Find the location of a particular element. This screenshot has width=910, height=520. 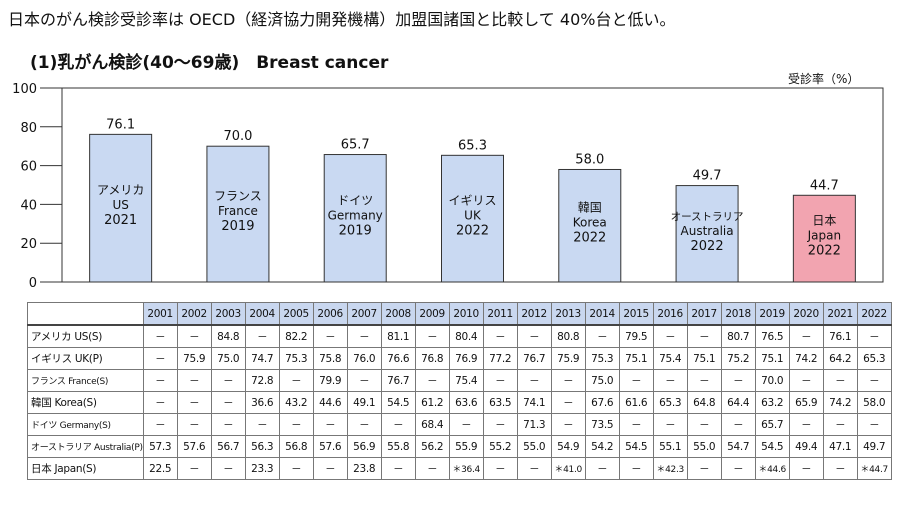

table-cell: 55.9 is located at coordinates (466, 446).